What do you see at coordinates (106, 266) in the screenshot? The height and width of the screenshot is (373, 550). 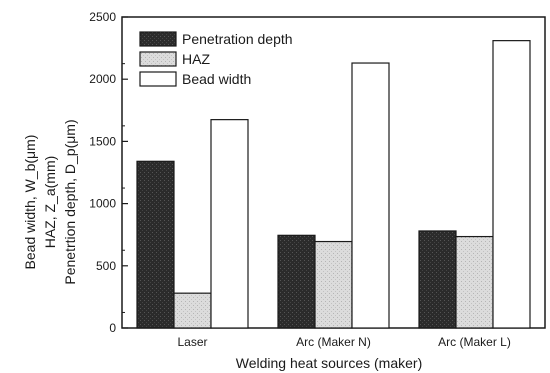 I see `y-tick-label: 500` at bounding box center [106, 266].